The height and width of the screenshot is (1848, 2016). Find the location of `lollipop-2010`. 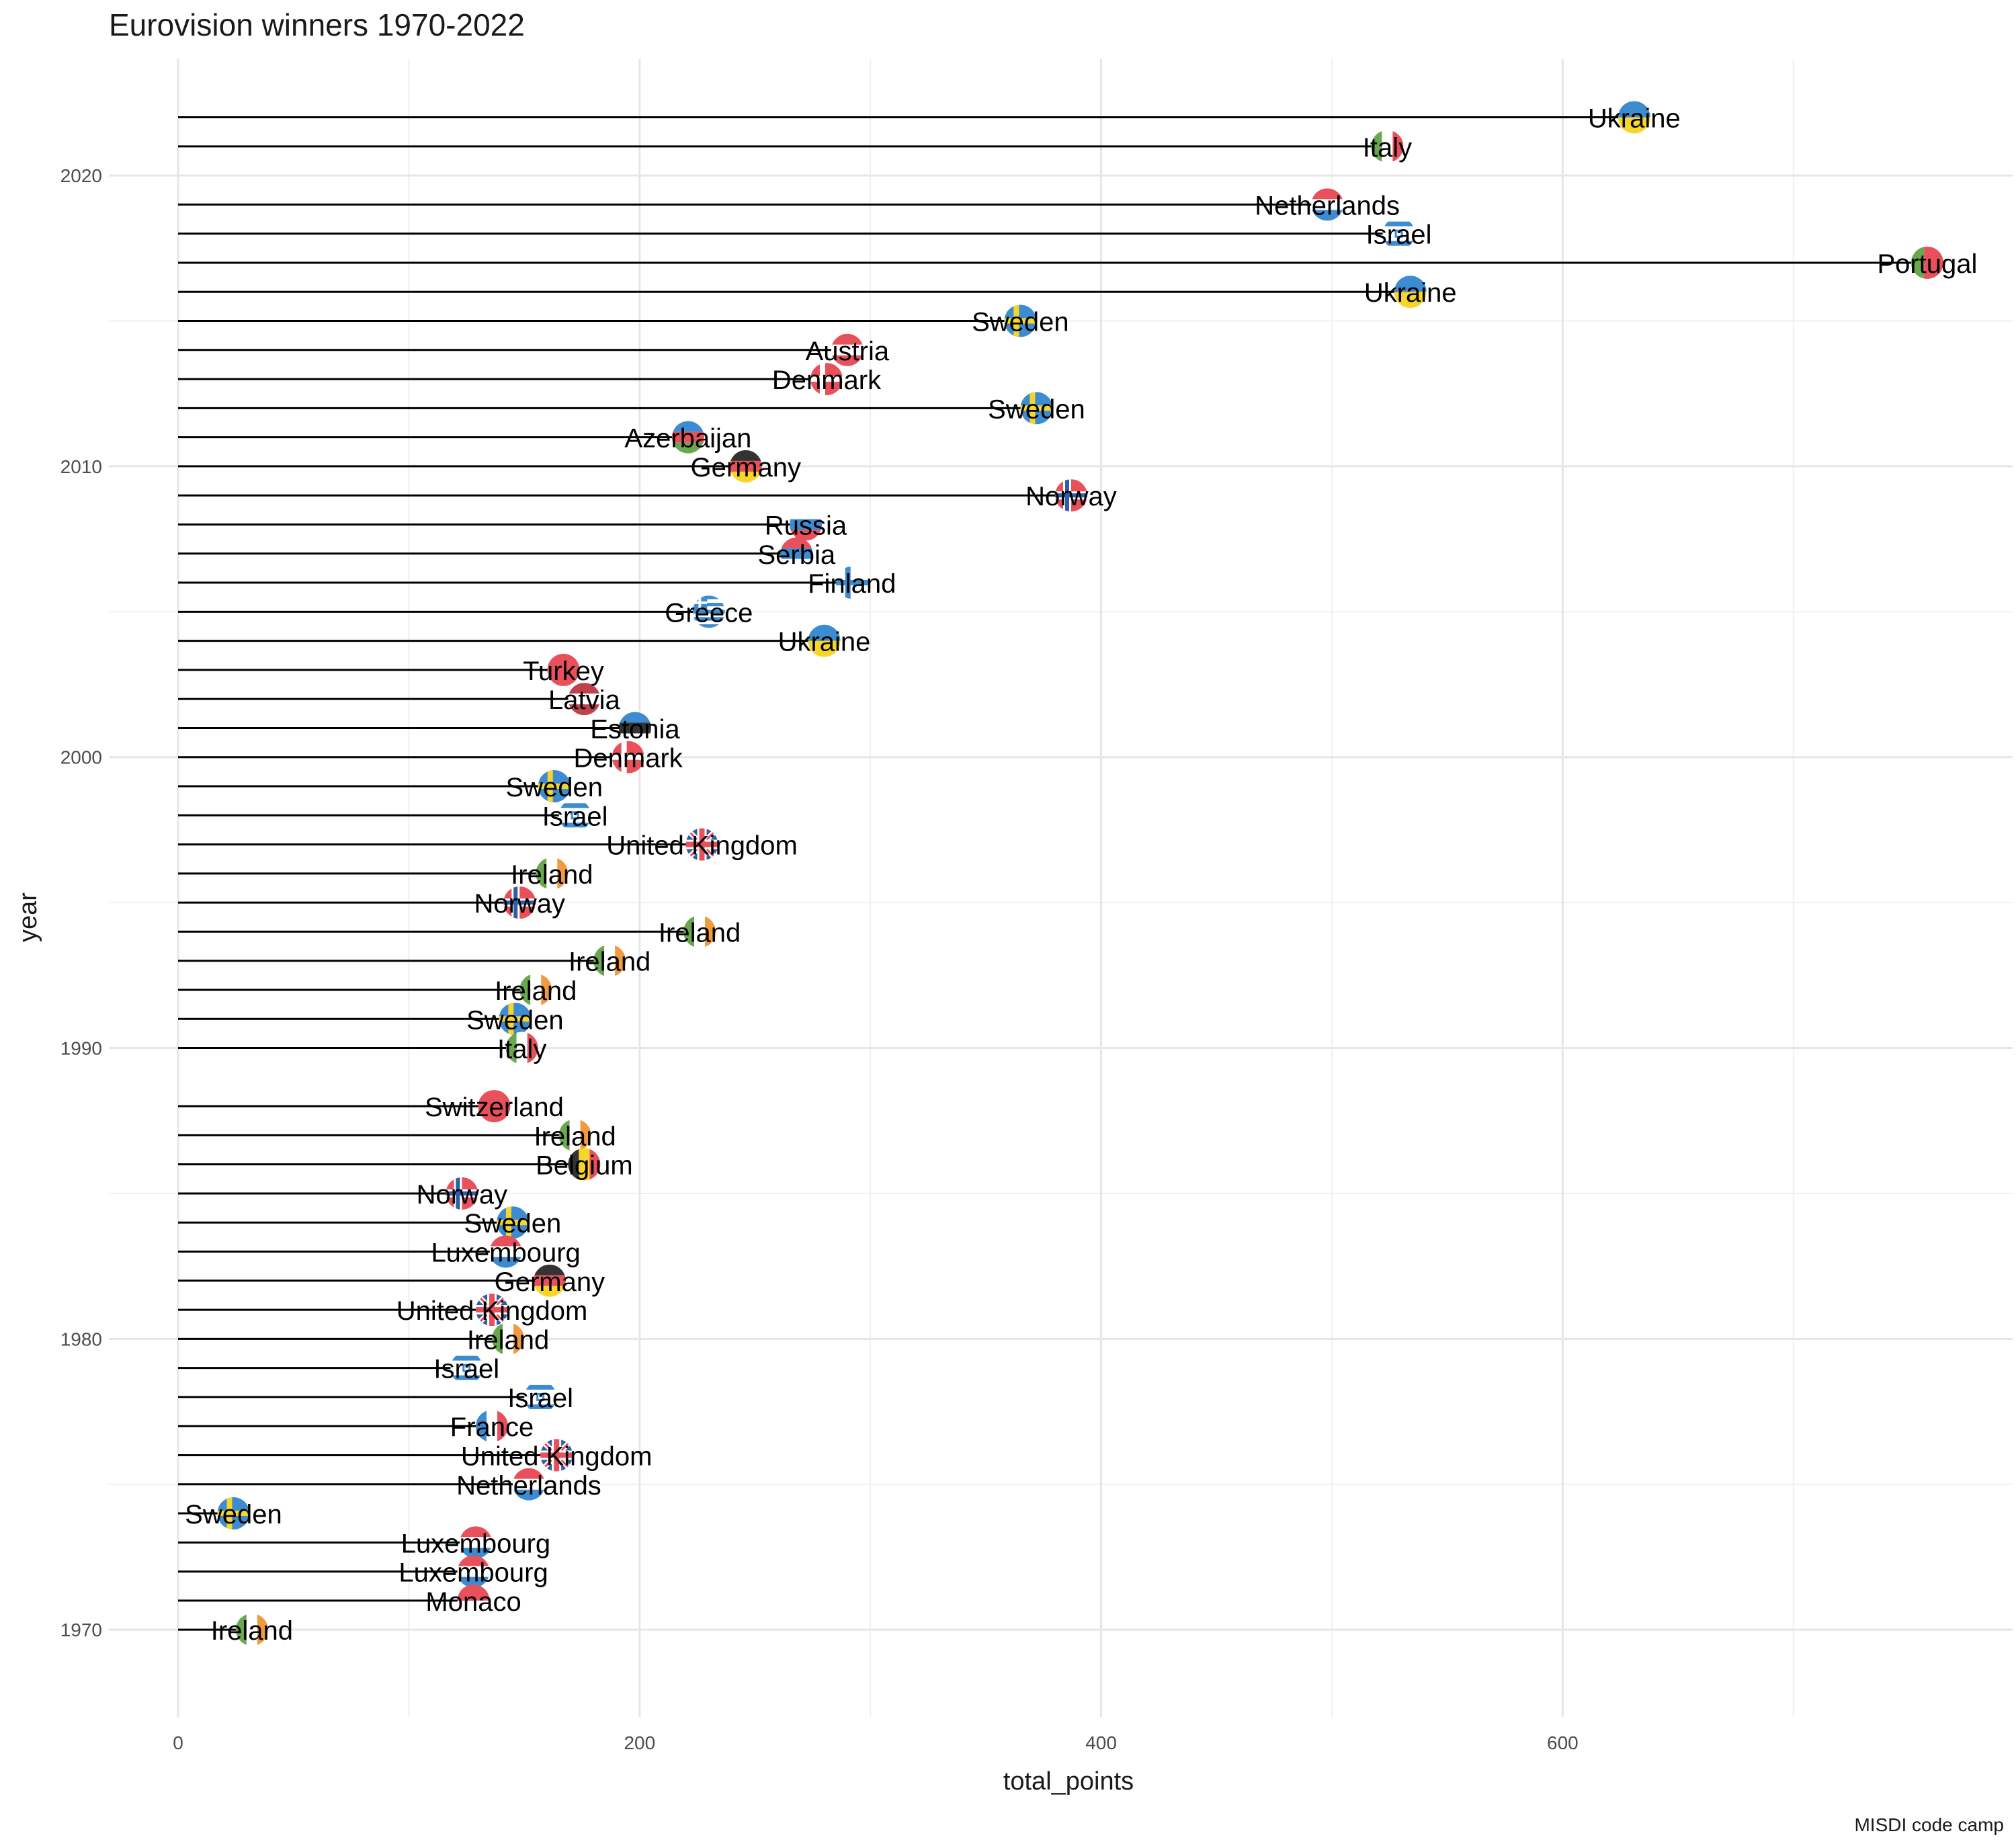

lollipop-2010 is located at coordinates (470, 466).